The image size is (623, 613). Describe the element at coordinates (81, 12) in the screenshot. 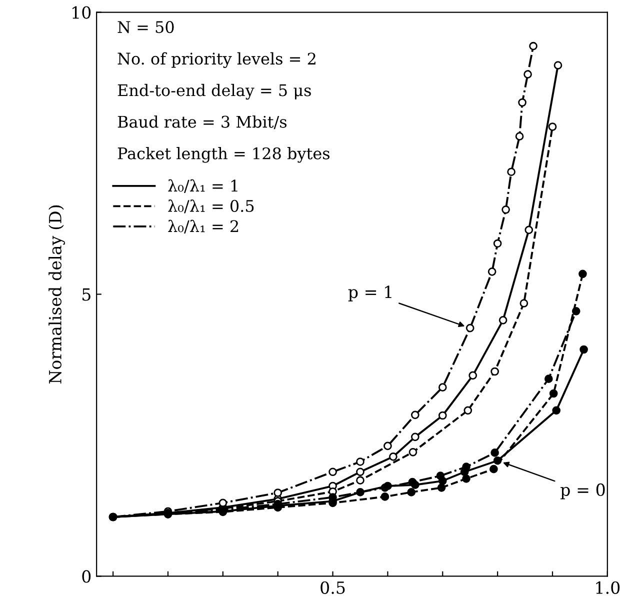

I see `y-tick-label: 10` at that location.